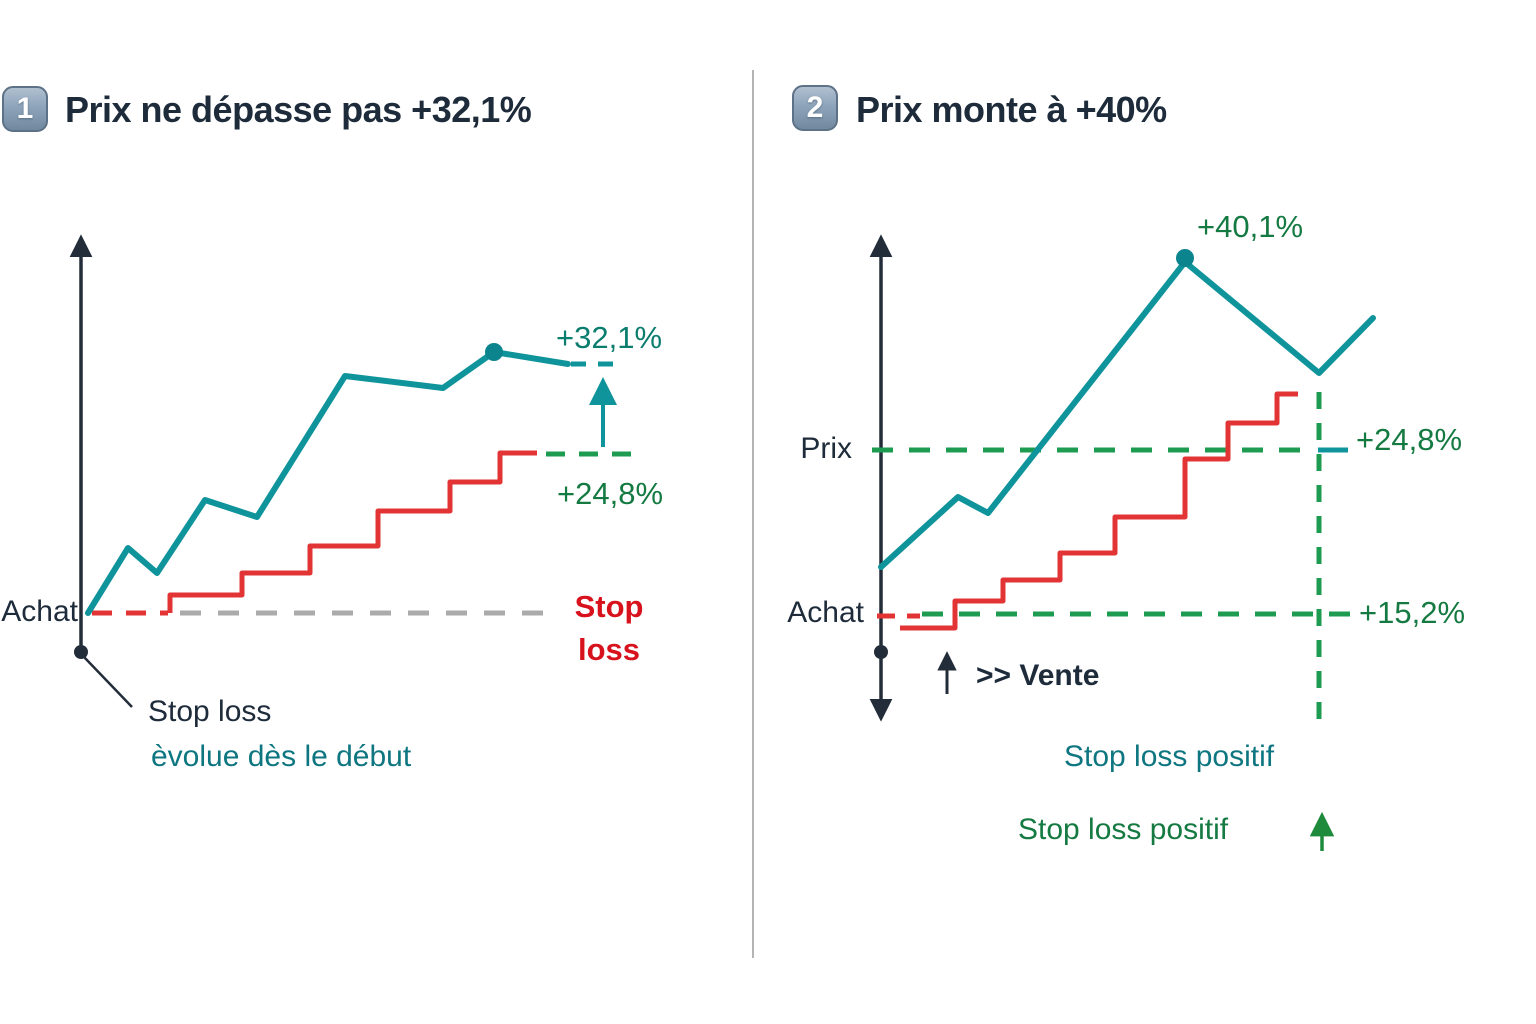  I want to click on left-axis-origin-dot, so click(81, 652).